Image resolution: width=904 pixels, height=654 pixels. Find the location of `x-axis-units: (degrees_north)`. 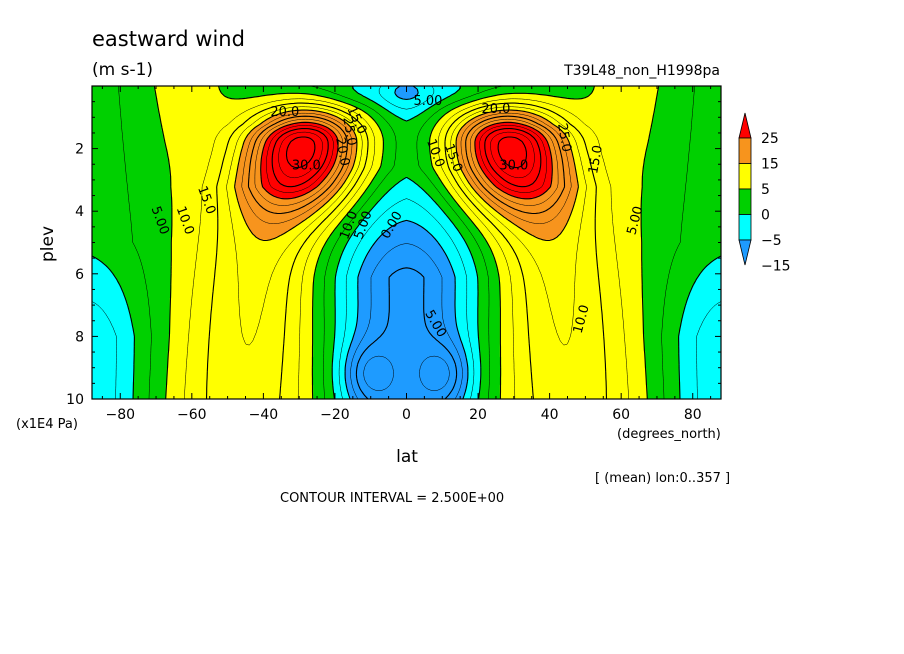

x-axis-units: (degrees_north) is located at coordinates (669, 434).